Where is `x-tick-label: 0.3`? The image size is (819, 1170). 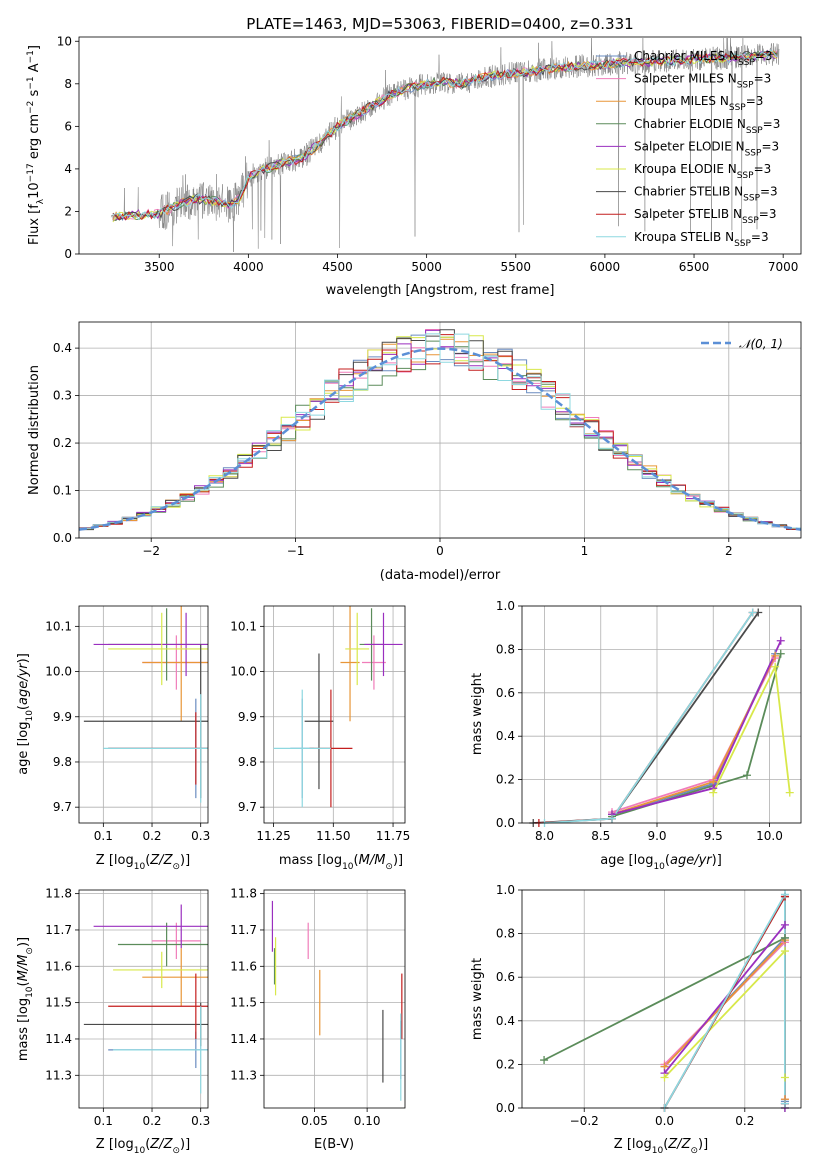 x-tick-label: 0.3 is located at coordinates (200, 836).